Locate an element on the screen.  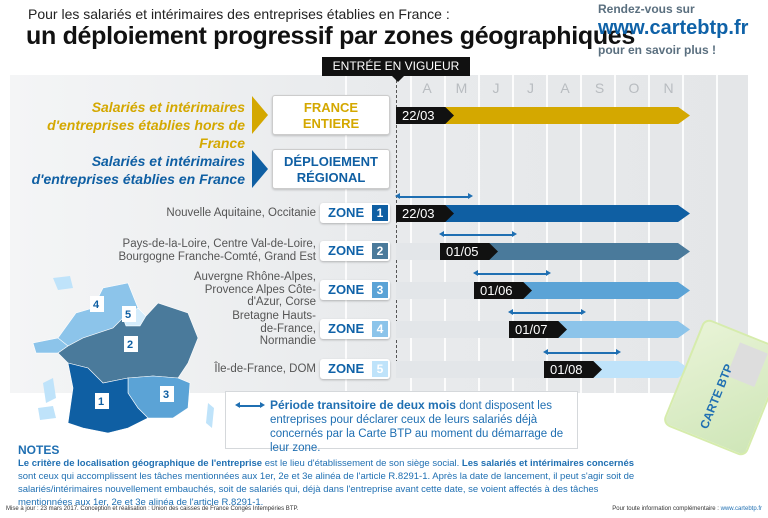
map-label-5: 5 is located at coordinates (128, 315).